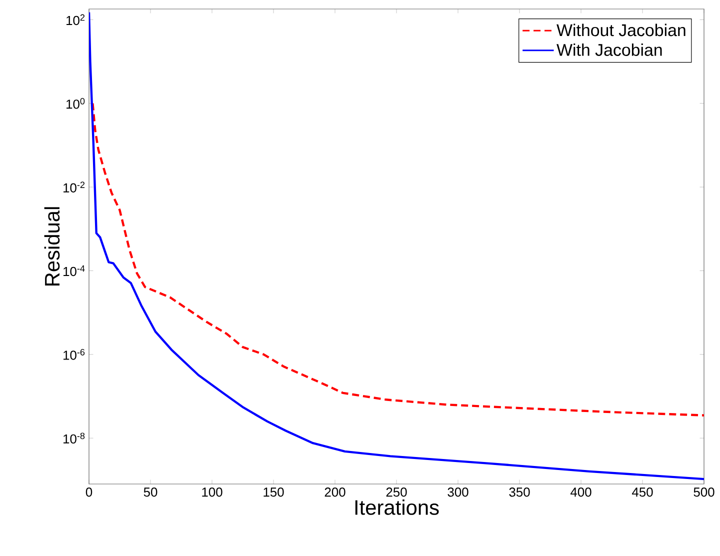  What do you see at coordinates (581, 492) in the screenshot?
I see `x-tick-label: 400` at bounding box center [581, 492].